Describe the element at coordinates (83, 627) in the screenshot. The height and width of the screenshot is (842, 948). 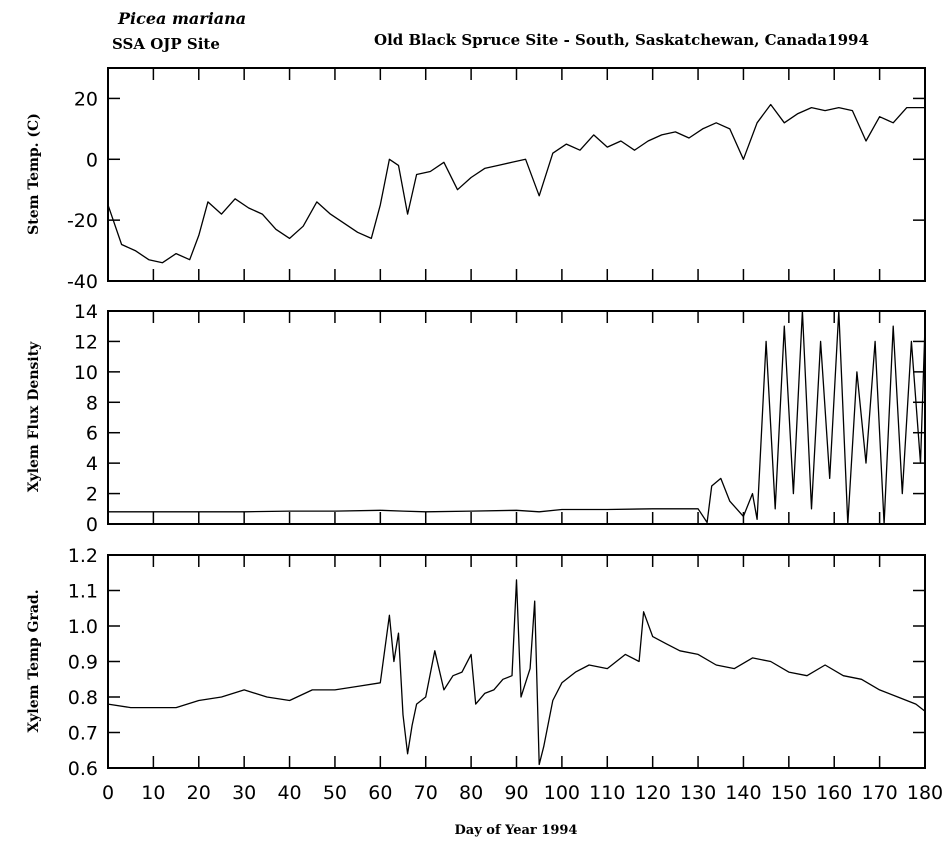
I see `y-tick-label: 1.0` at that location.